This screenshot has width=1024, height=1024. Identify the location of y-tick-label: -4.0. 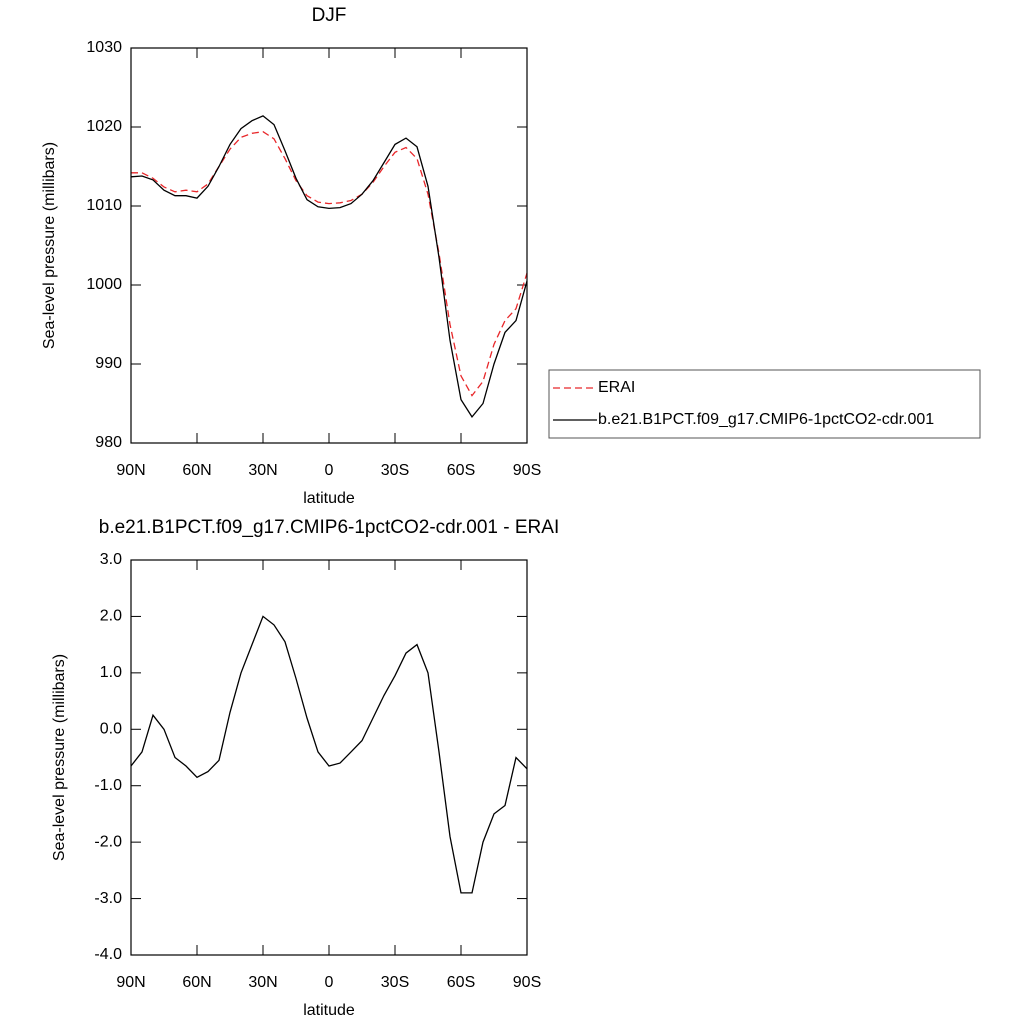
(108, 954).